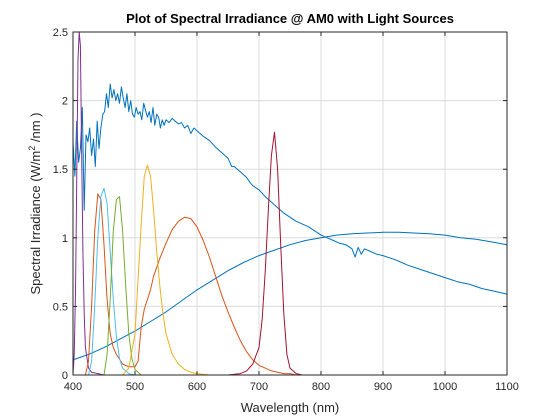  What do you see at coordinates (259, 387) in the screenshot?
I see `x-tick-label: 700` at bounding box center [259, 387].